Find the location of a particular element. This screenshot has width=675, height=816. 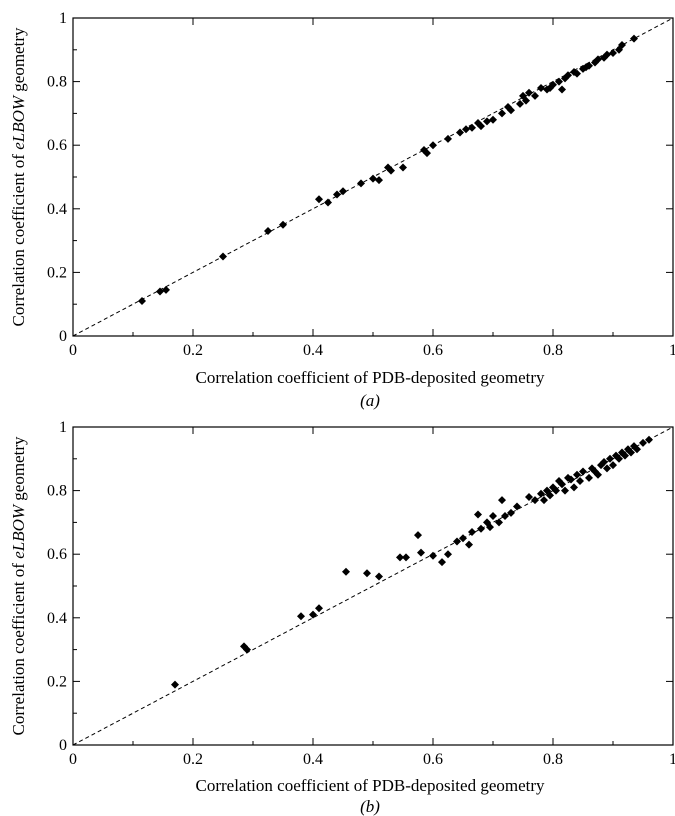

y-tick-label-b: 0 is located at coordinates (63, 745).